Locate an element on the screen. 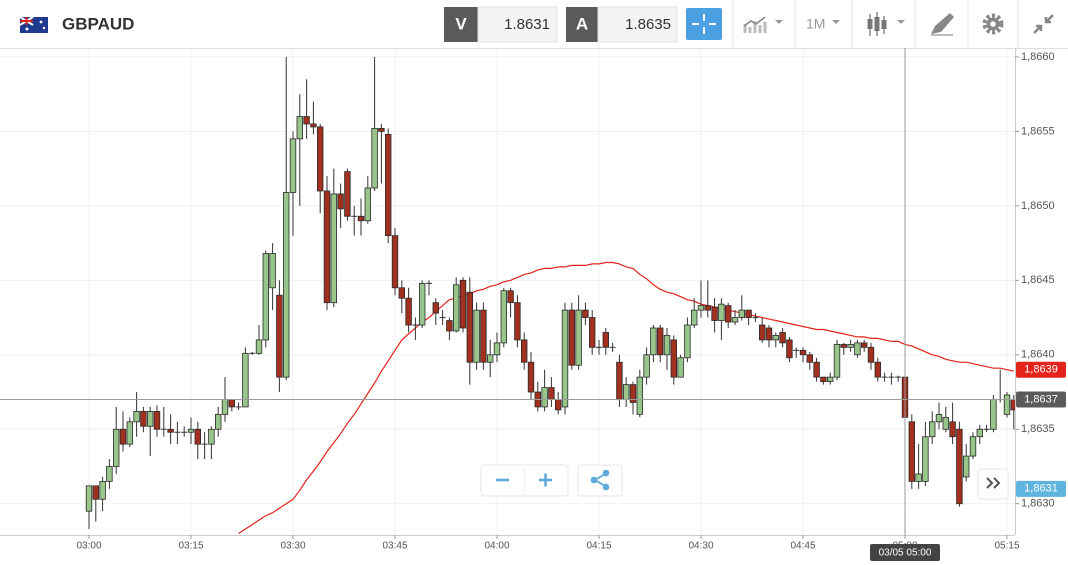  flag is located at coordinates (33, 24).